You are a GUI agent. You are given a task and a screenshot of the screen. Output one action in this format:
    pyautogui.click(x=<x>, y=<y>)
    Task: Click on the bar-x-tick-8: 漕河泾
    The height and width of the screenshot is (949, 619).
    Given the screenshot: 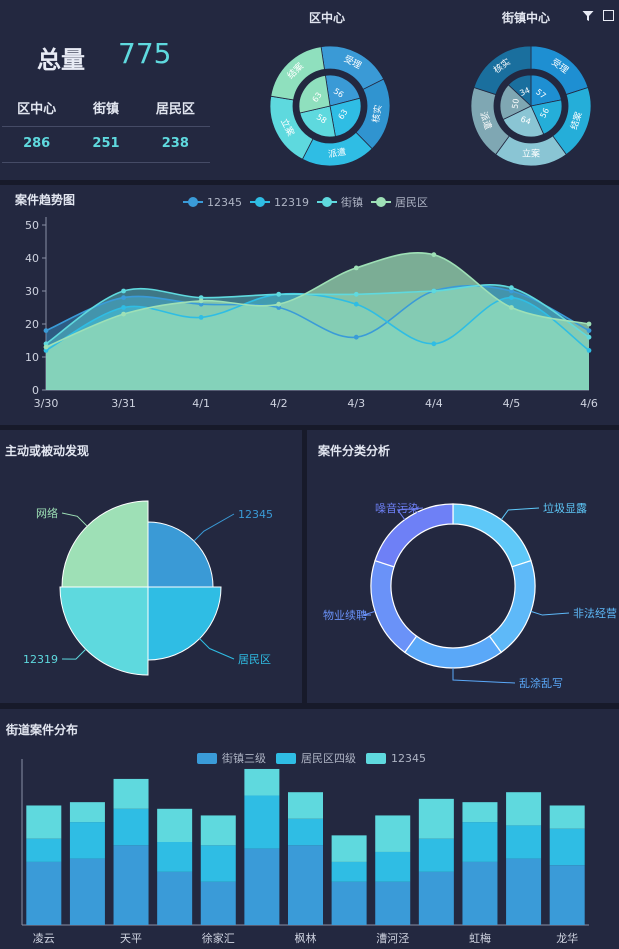 What is the action you would take?
    pyautogui.click(x=392, y=938)
    